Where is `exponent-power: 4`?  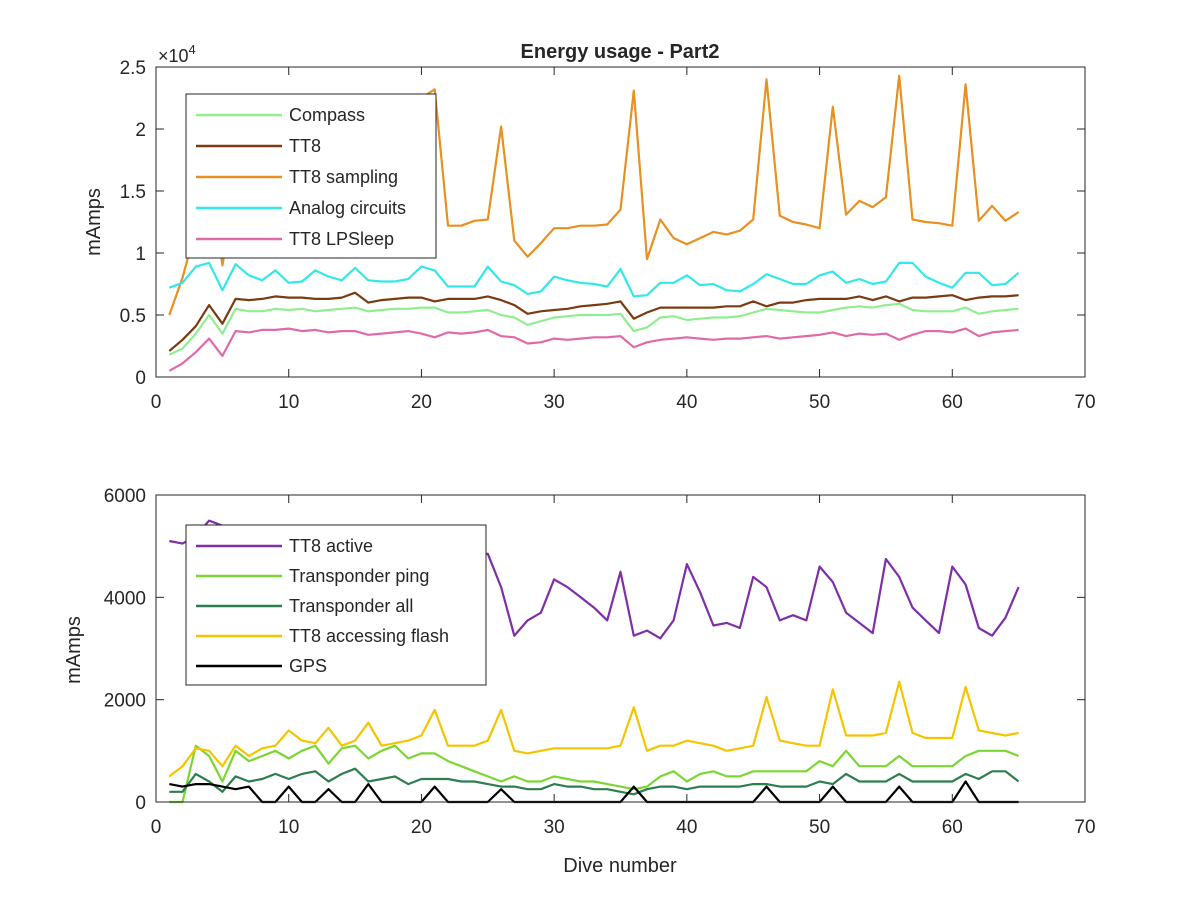 exponent-power: 4 is located at coordinates (192, 49).